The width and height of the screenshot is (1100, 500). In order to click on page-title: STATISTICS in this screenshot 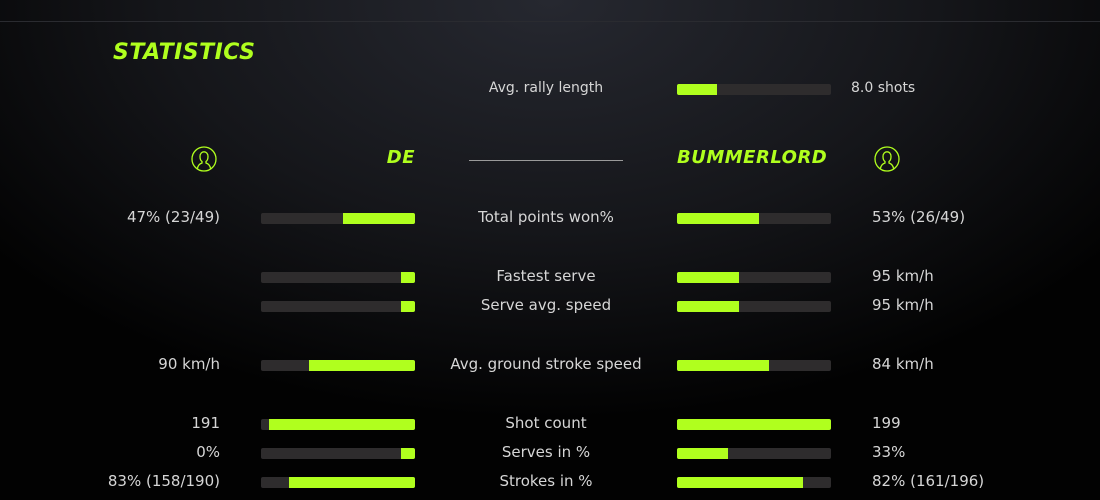, I will do `click(184, 52)`.